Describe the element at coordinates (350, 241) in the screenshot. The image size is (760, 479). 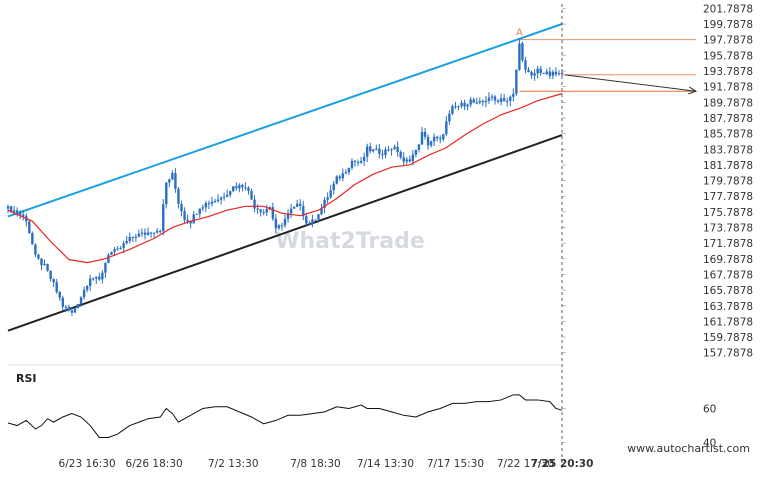
I see `watermark-text: What2Trade` at that location.